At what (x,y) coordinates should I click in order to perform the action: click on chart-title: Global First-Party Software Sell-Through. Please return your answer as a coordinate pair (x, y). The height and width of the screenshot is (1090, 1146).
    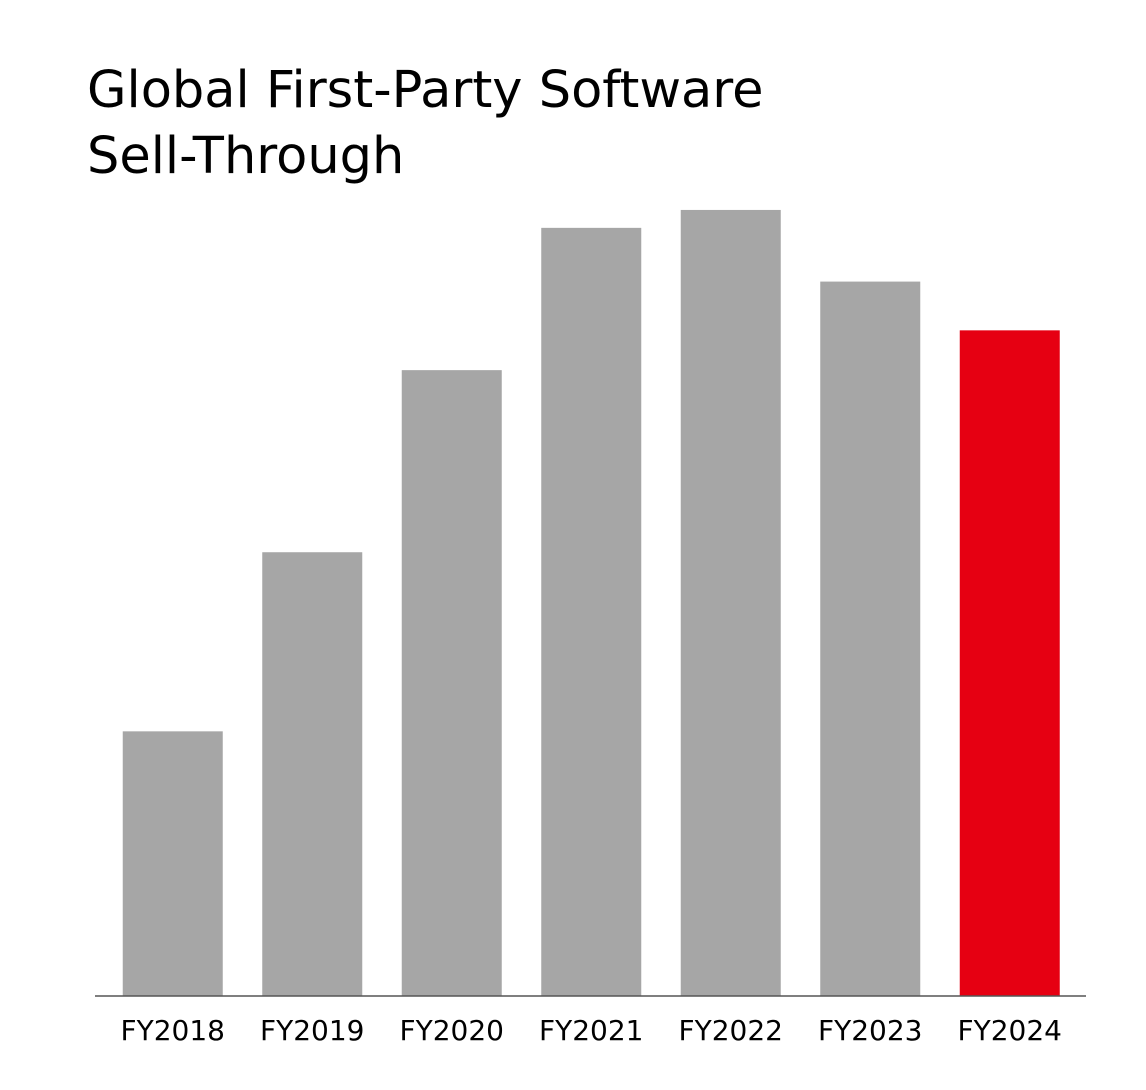
    Looking at the image, I should click on (425, 123).